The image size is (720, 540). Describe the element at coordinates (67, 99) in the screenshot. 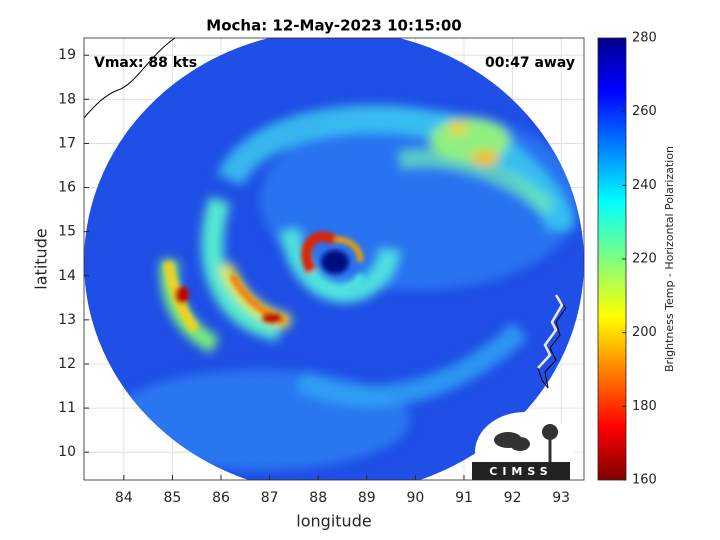

I see `y-tick-label: 18` at that location.